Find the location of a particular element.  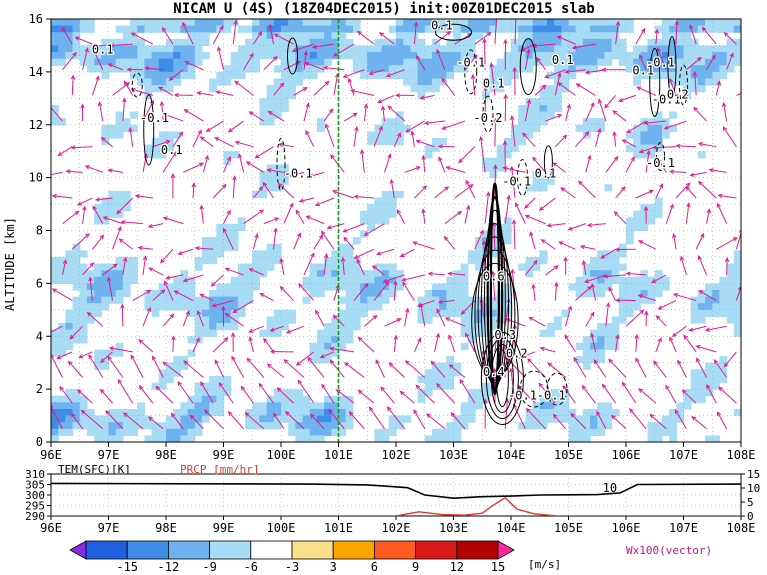

surface-right-tick-label: 15 is located at coordinates (753, 474).